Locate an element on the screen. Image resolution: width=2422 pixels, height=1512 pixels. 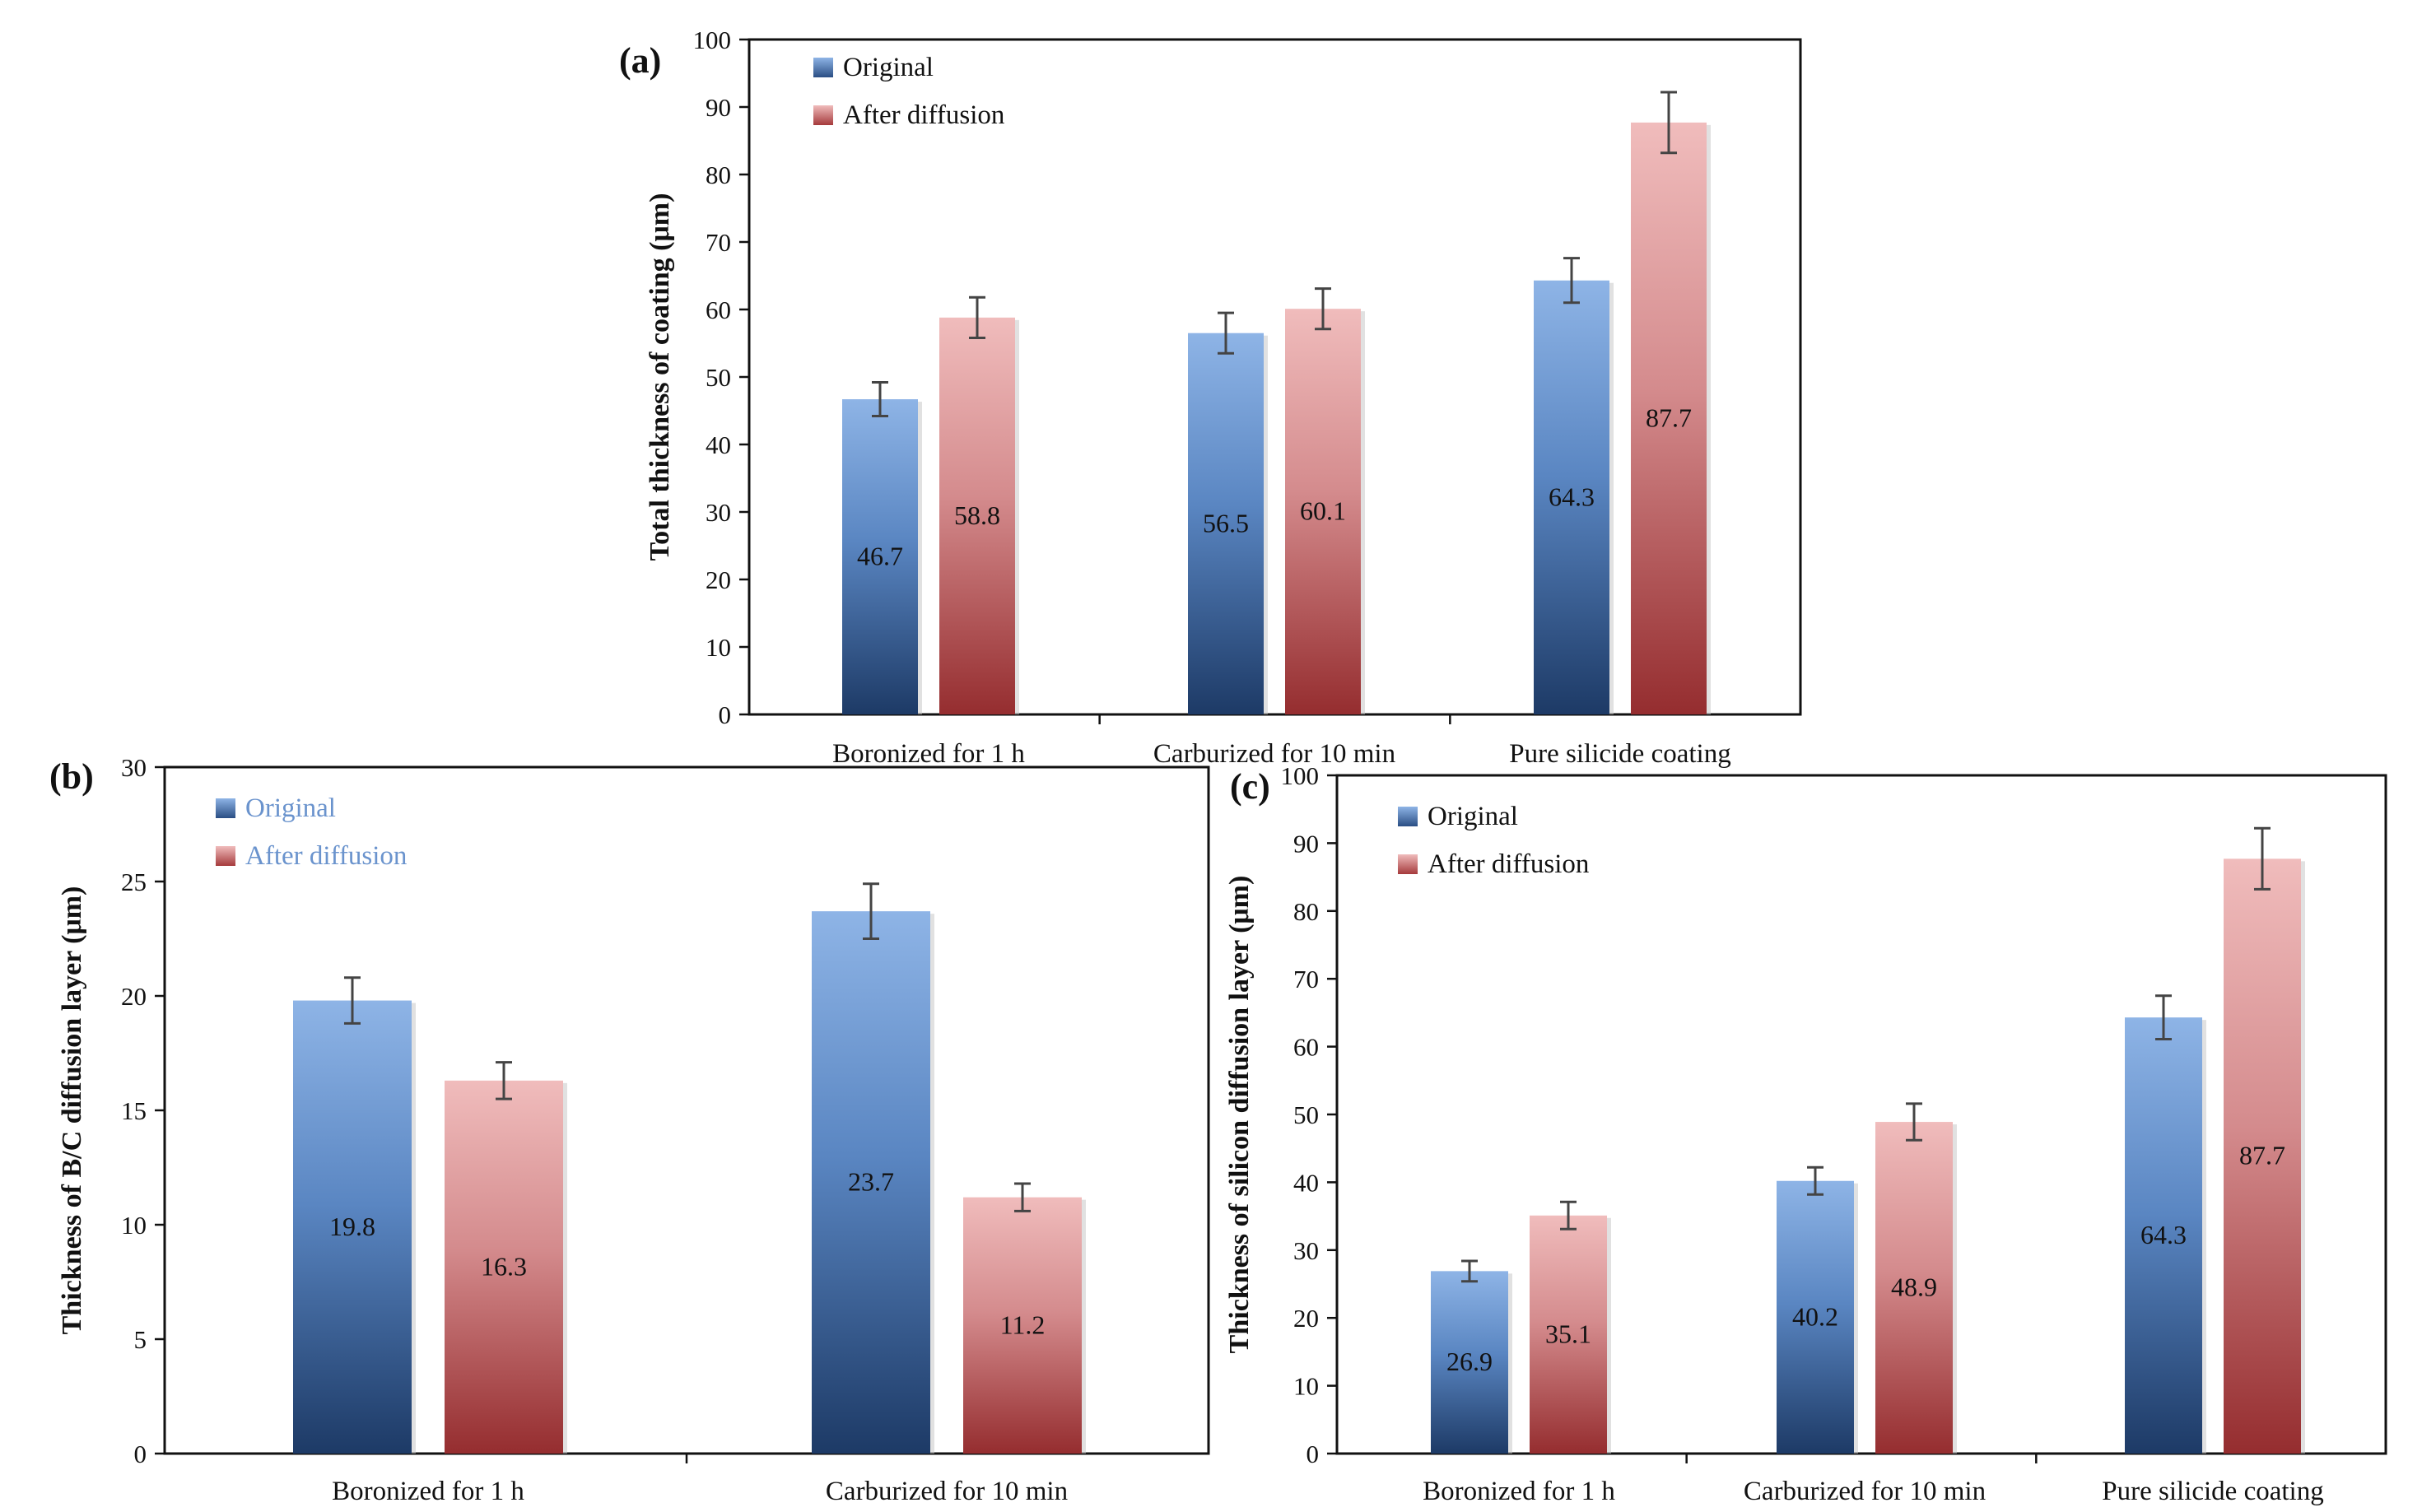
data-label: 40.2 is located at coordinates (1815, 1316).